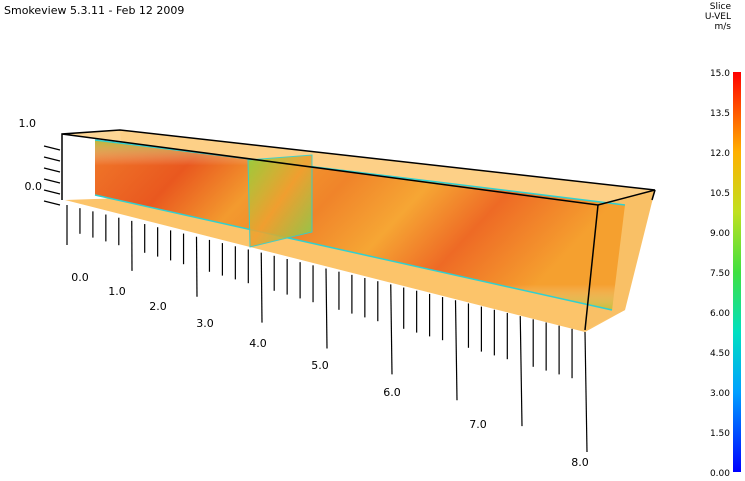 The image size is (745, 481). Describe the element at coordinates (205, 323) in the screenshot. I see `x-label: 3.0` at that location.